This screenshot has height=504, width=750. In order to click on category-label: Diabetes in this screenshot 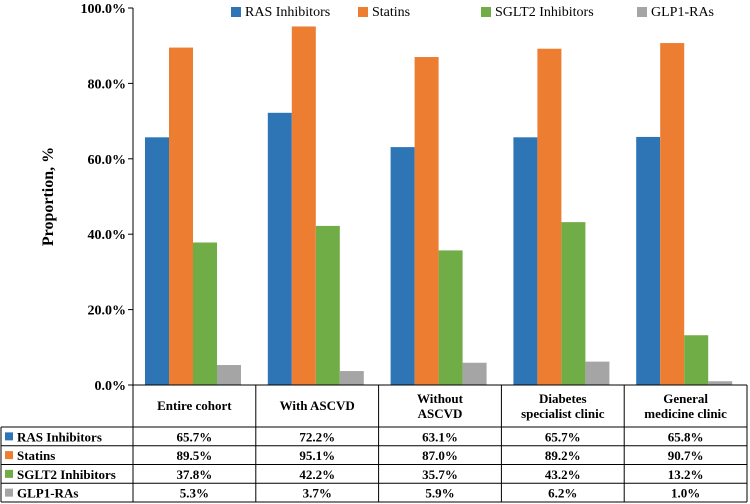, I will do `click(563, 398)`.